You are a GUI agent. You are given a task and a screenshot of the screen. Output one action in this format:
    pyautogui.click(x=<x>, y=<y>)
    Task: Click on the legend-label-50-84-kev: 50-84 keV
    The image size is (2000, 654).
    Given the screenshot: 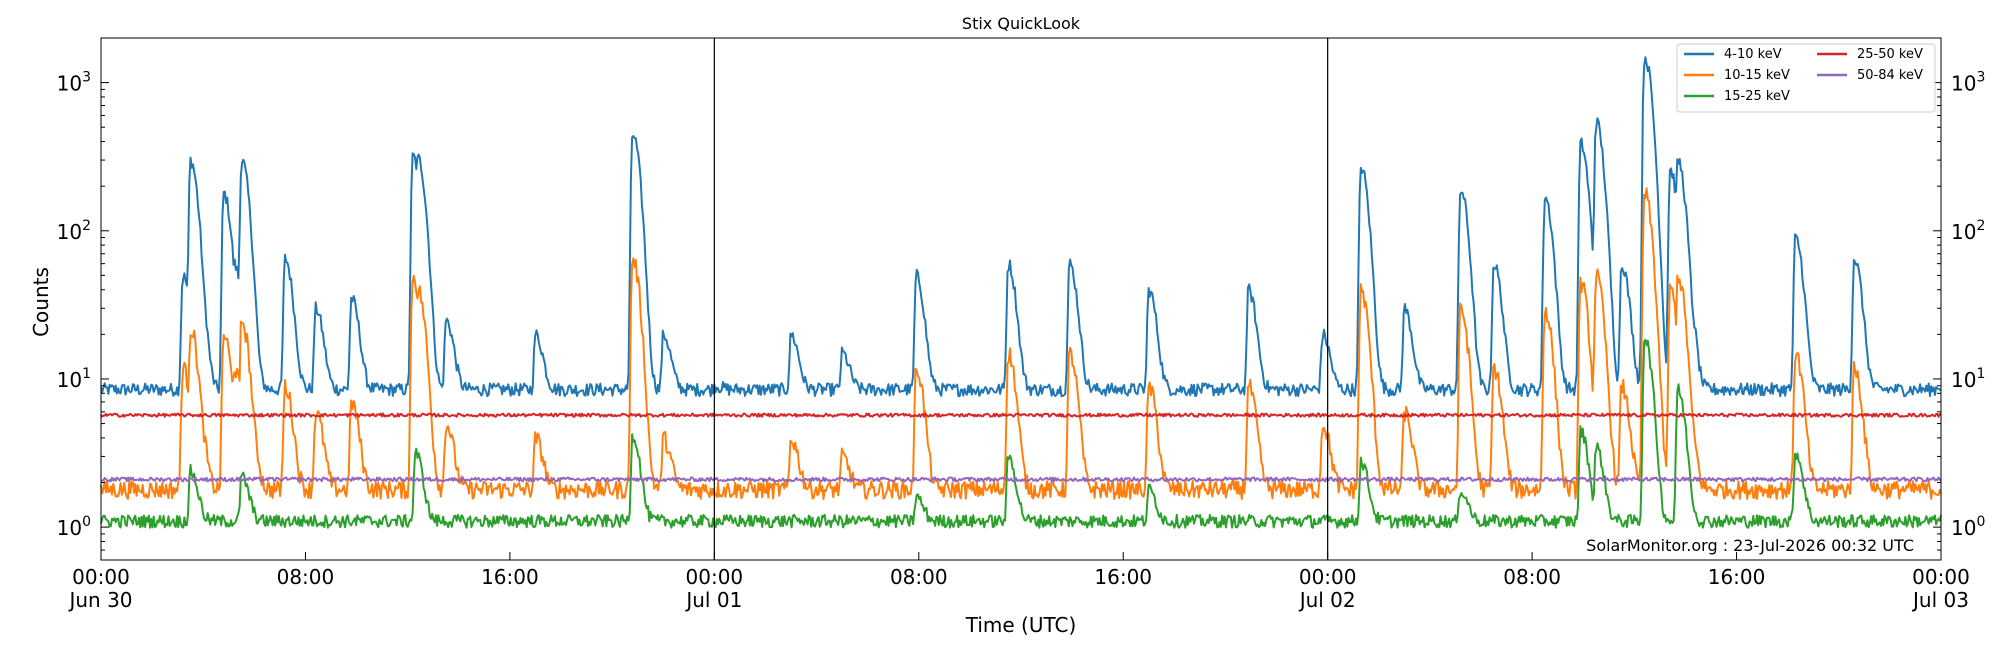 What is the action you would take?
    pyautogui.click(x=1890, y=75)
    